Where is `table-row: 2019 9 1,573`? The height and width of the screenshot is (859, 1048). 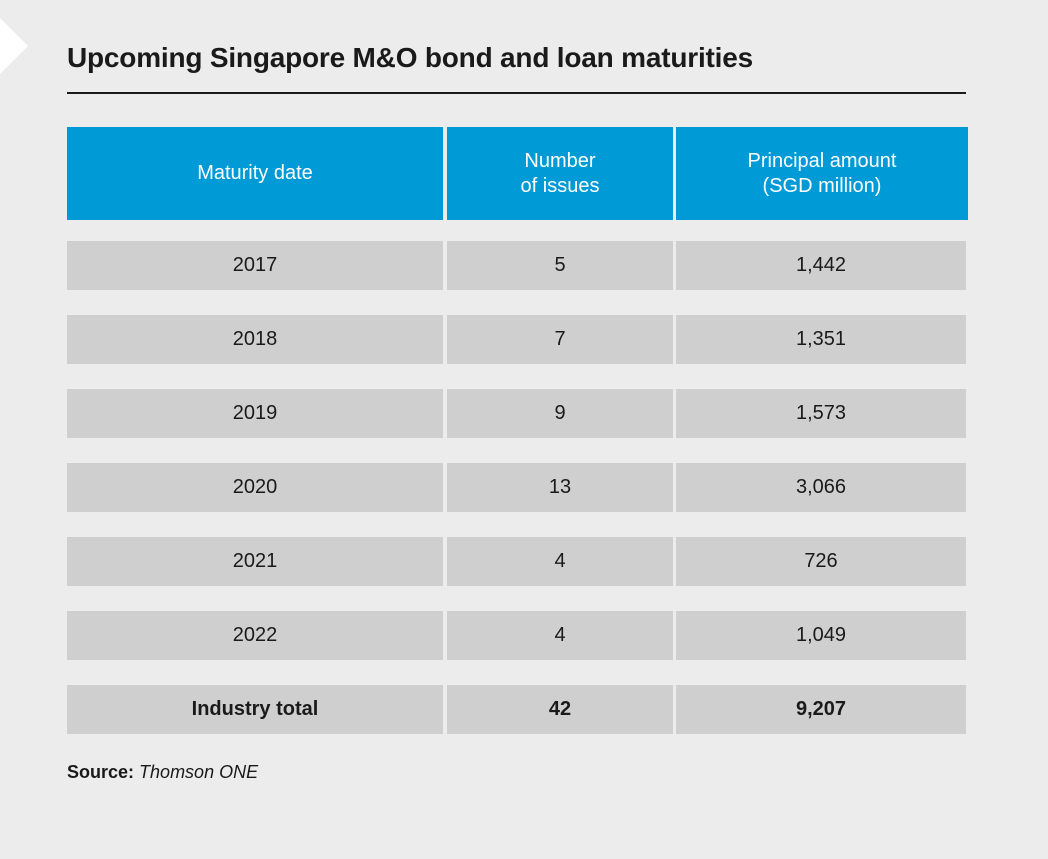 table-row: 2019 9 1,573 is located at coordinates (517, 413).